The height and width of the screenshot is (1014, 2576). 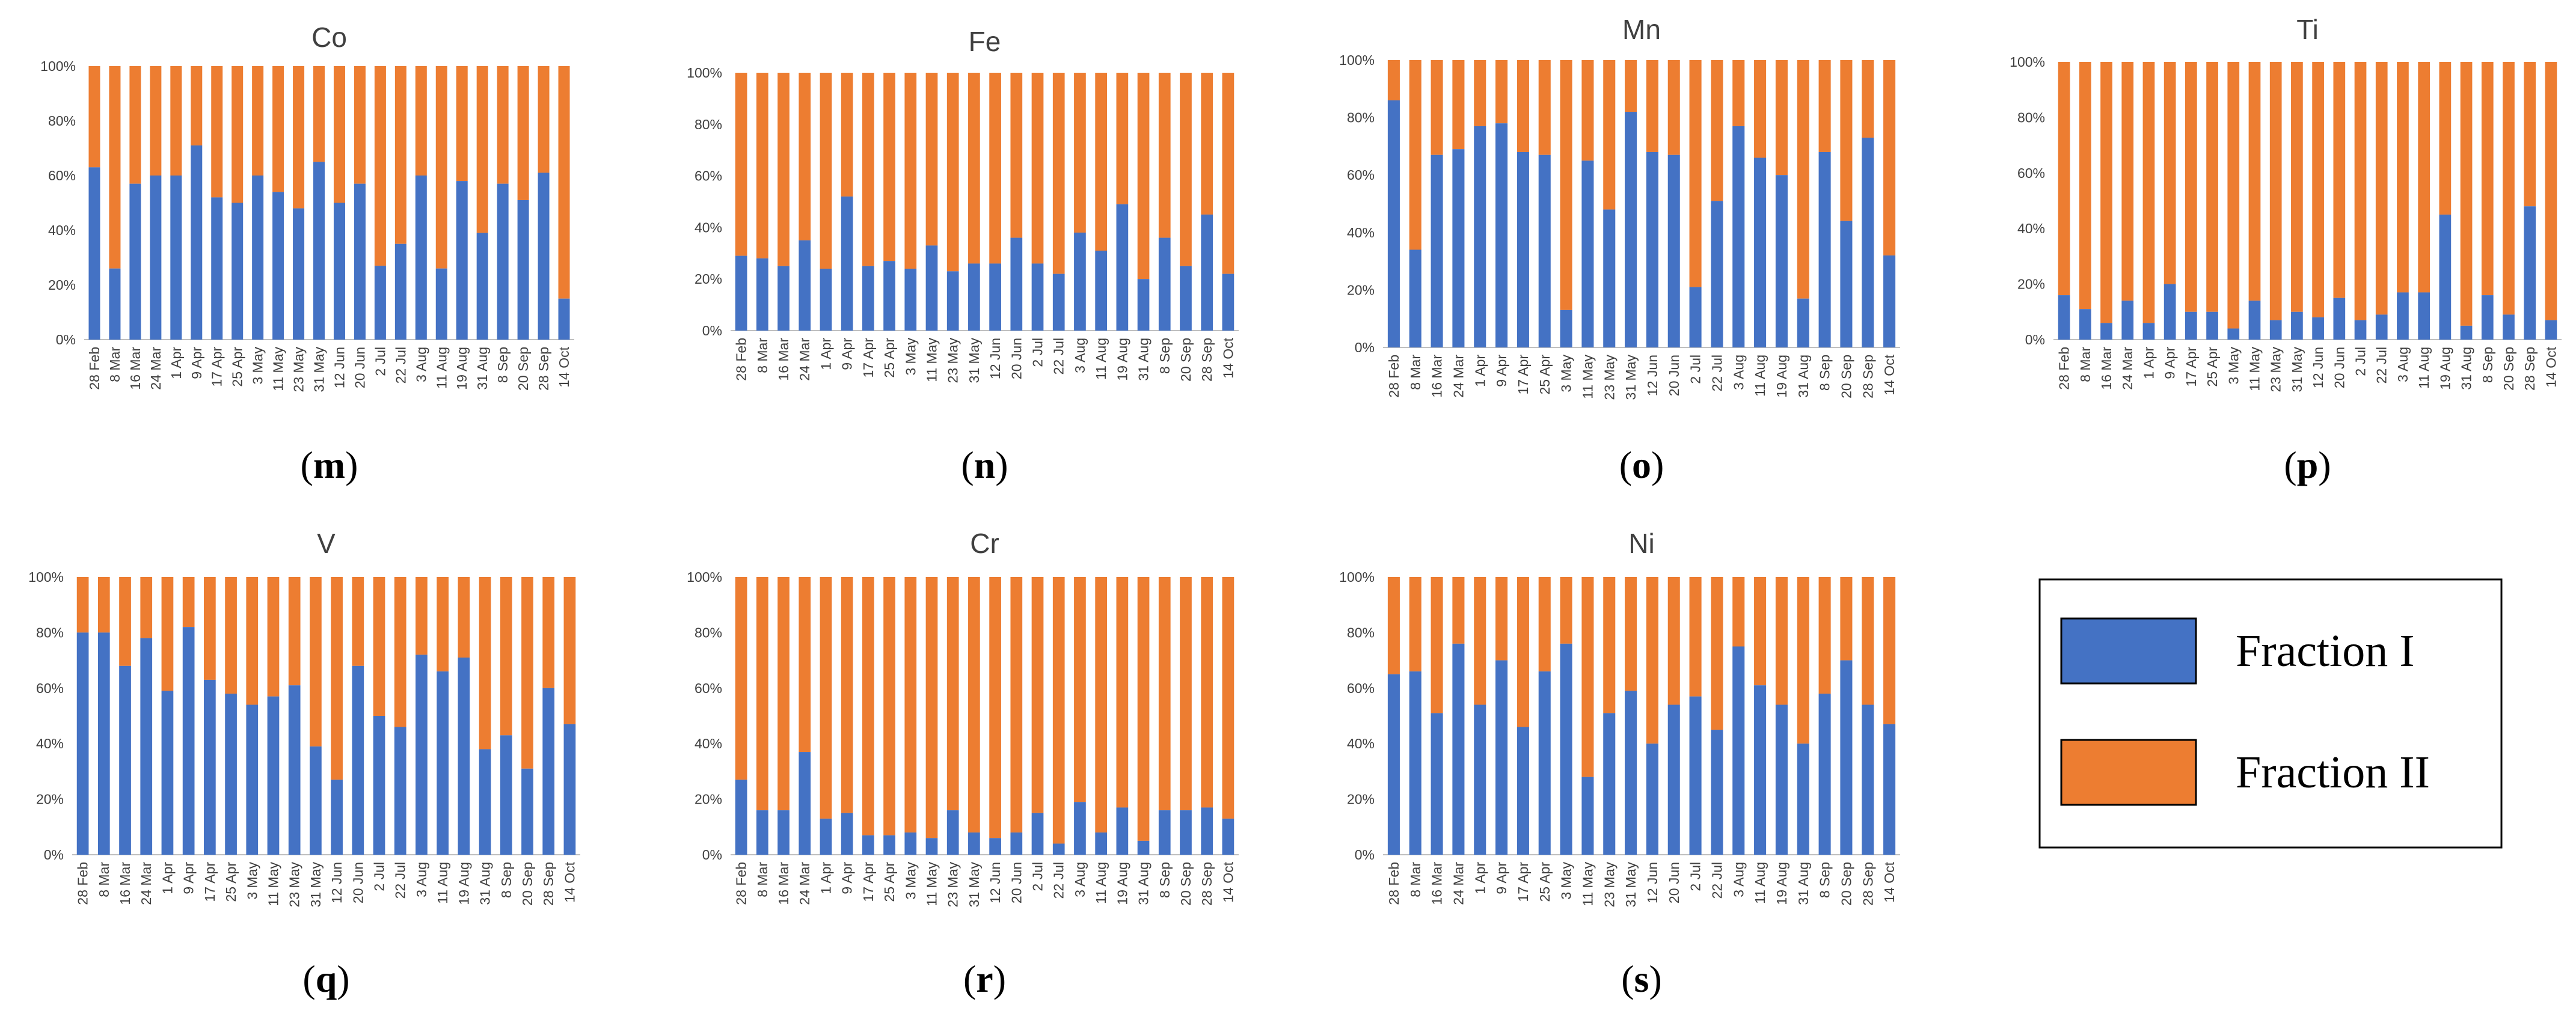 What do you see at coordinates (2339, 367) in the screenshot?
I see `x-tick-label: 20 Jun` at bounding box center [2339, 367].